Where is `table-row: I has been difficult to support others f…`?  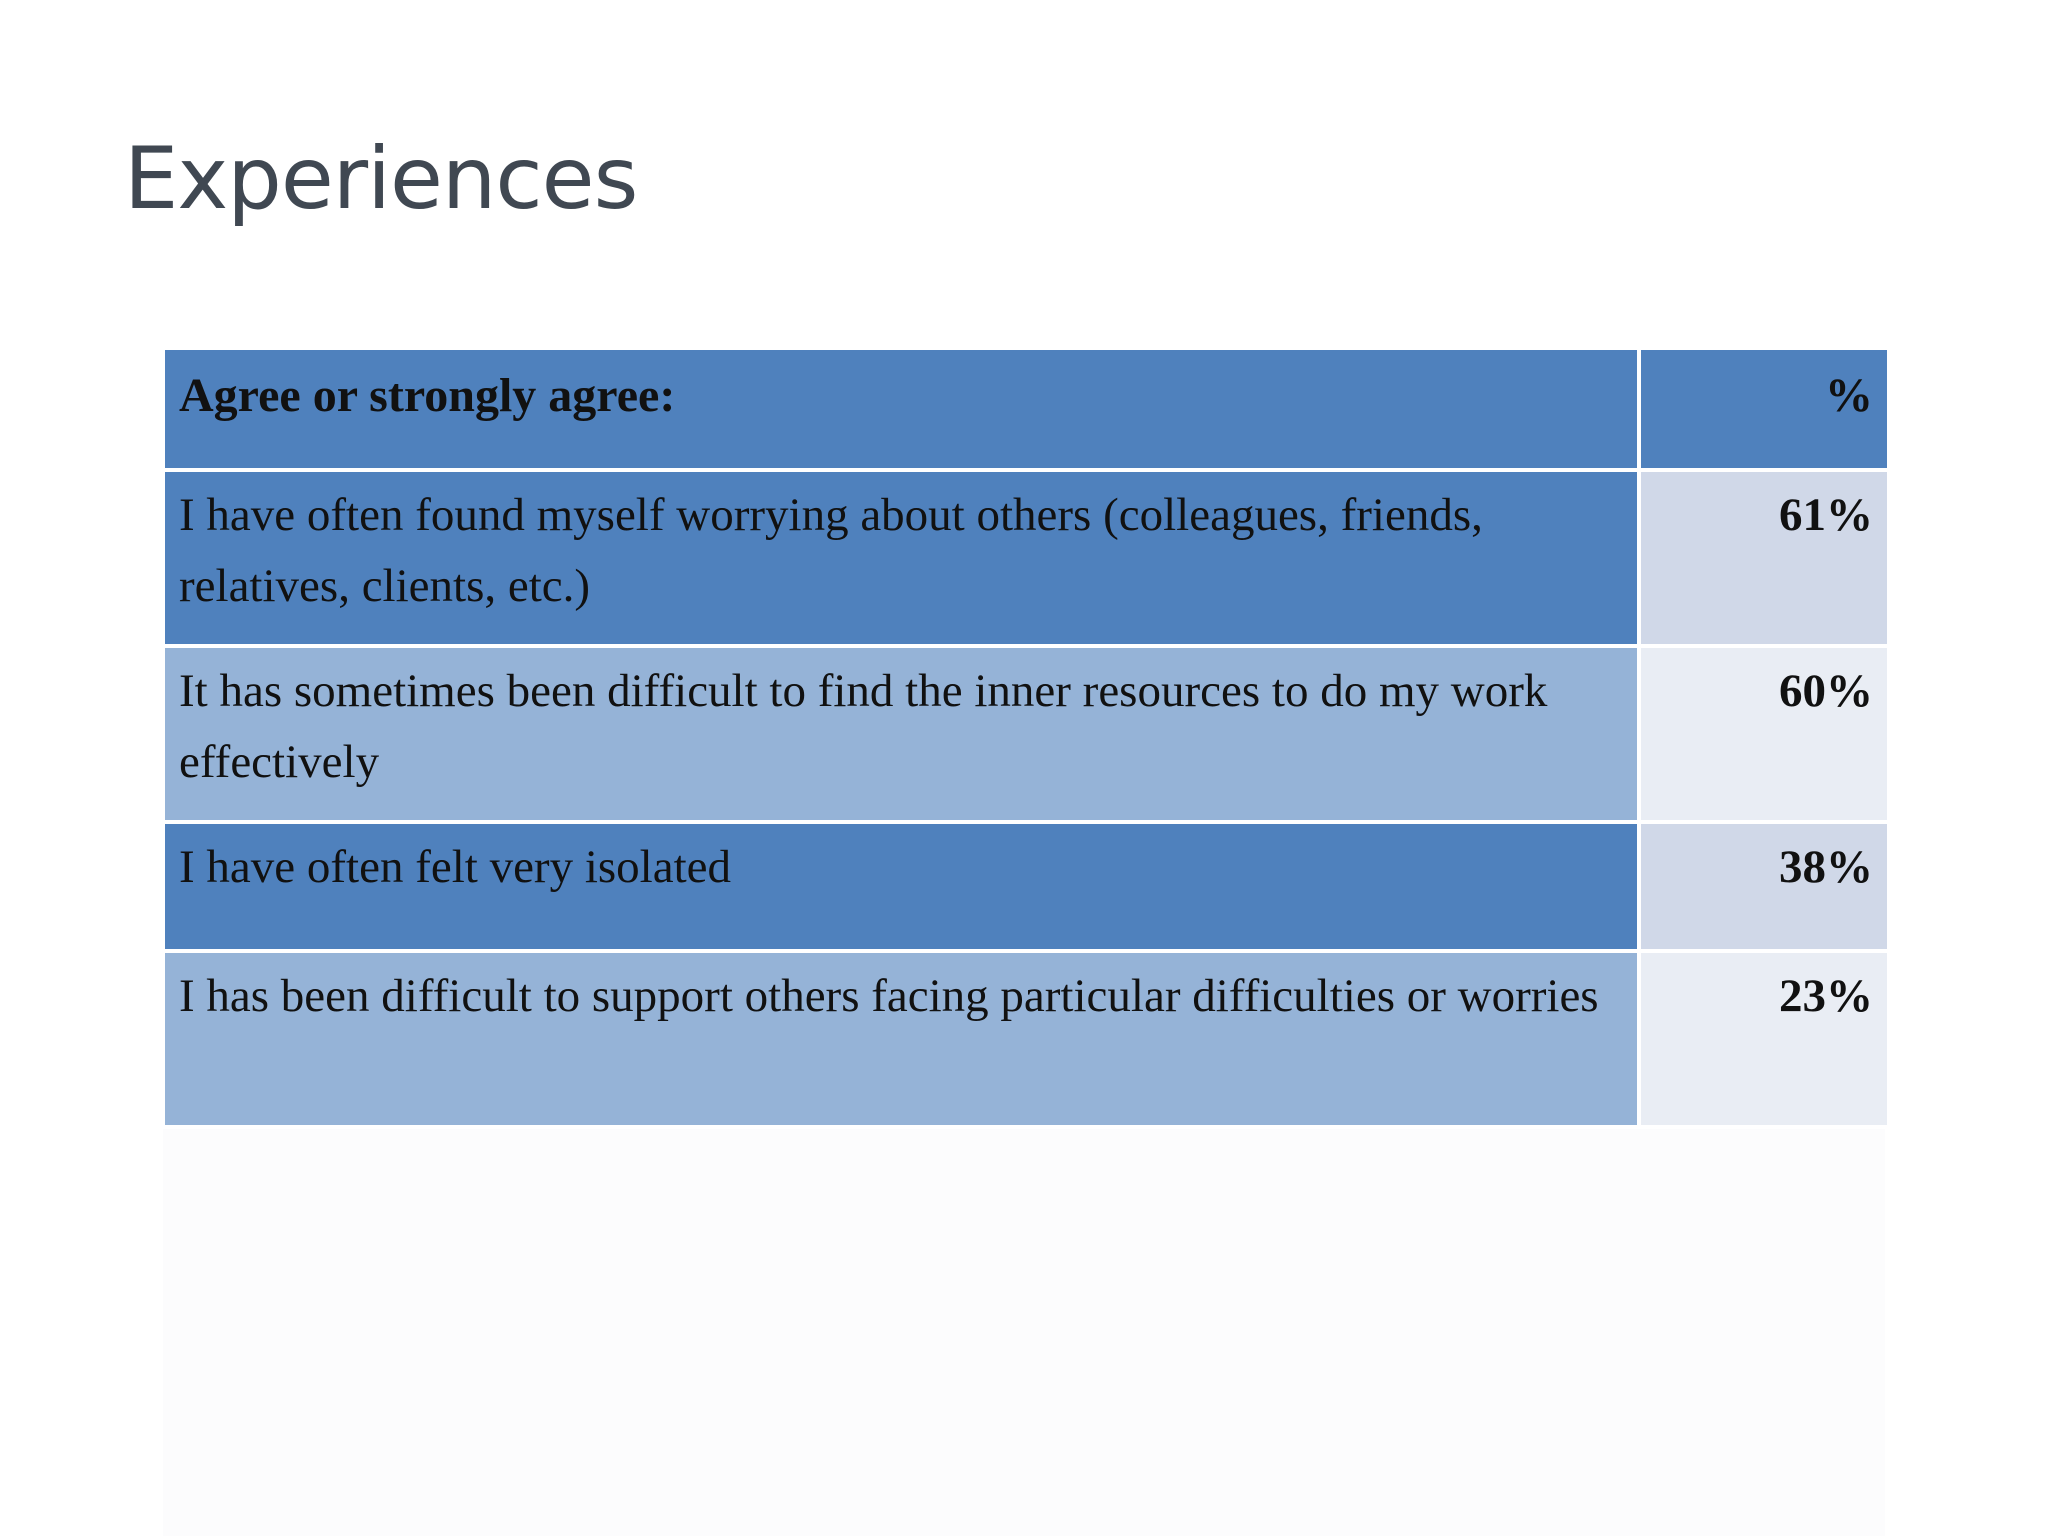
table-row: I has been difficult to support others f… is located at coordinates (1026, 1039).